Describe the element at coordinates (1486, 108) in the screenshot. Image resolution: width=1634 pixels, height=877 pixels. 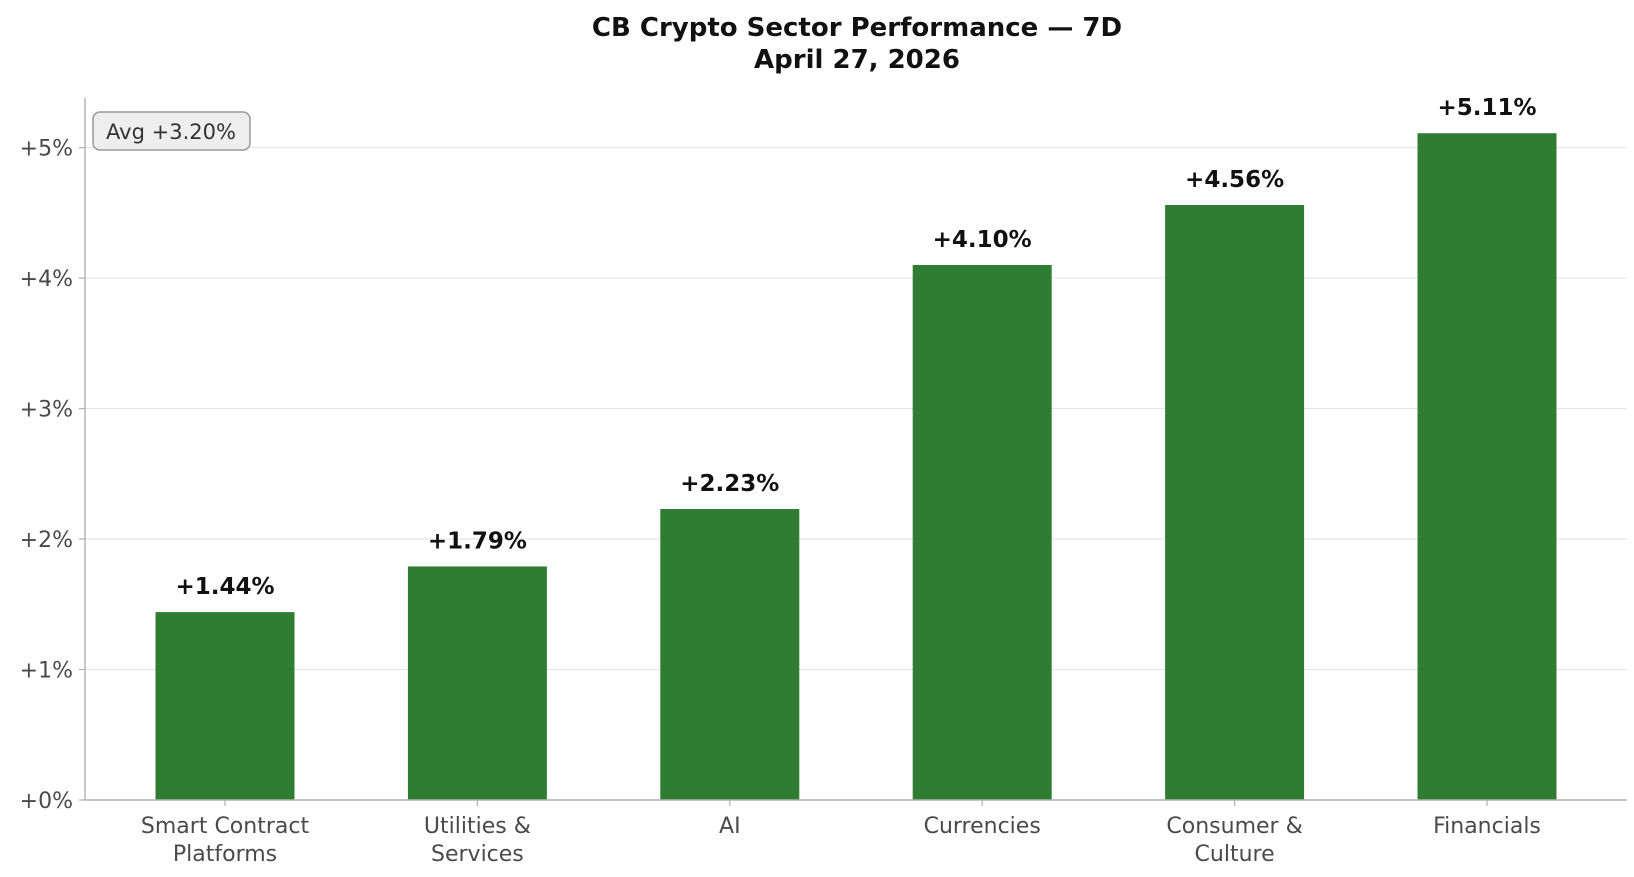
I see `bar-value-label: +5.11%` at that location.